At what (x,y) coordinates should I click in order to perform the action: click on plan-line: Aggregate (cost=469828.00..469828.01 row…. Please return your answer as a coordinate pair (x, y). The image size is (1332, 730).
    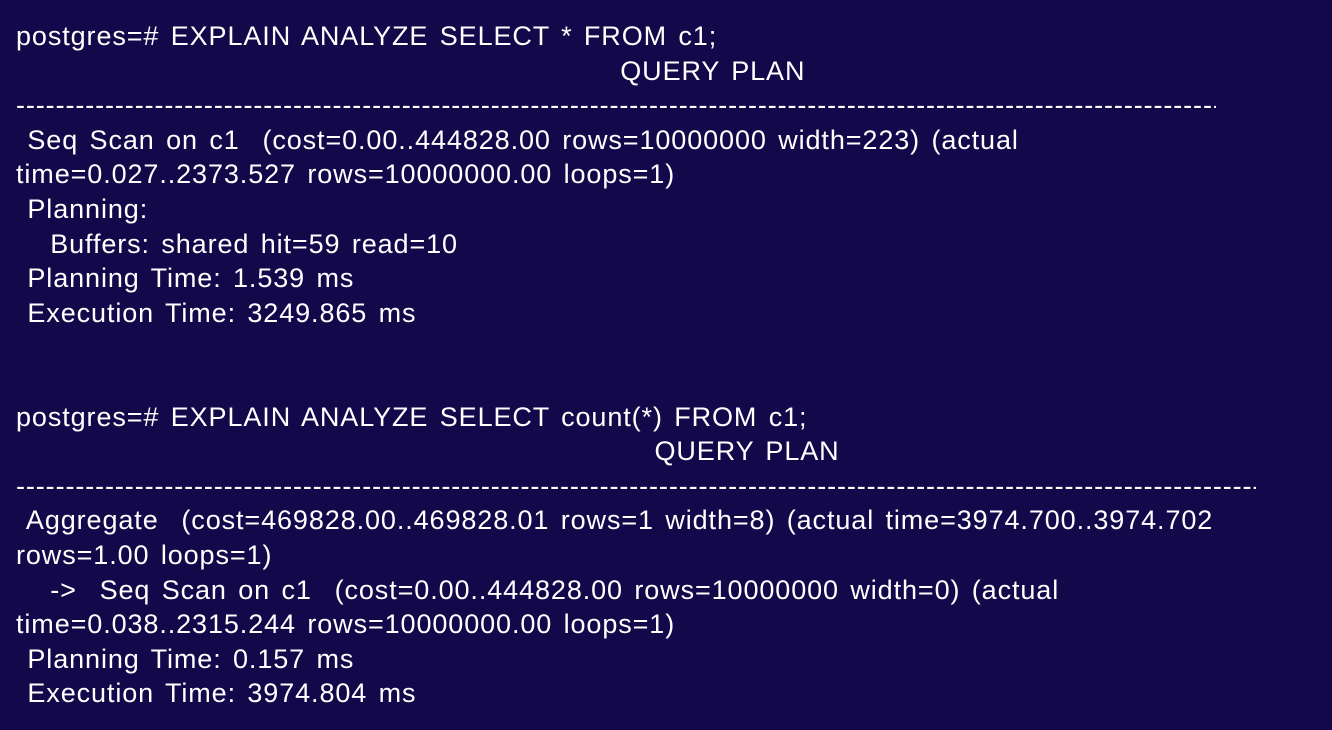
    Looking at the image, I should click on (615, 520).